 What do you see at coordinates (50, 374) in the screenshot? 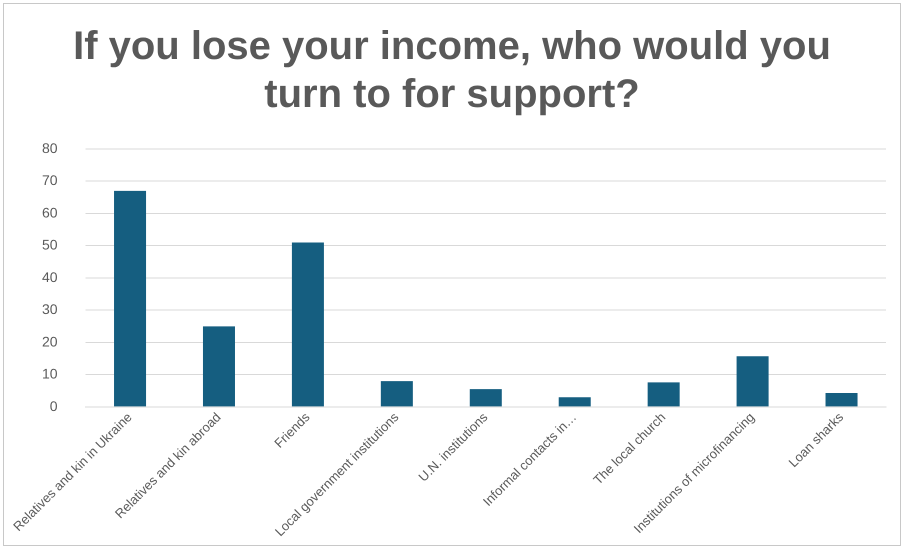
I see `y-tick-label: 10` at bounding box center [50, 374].